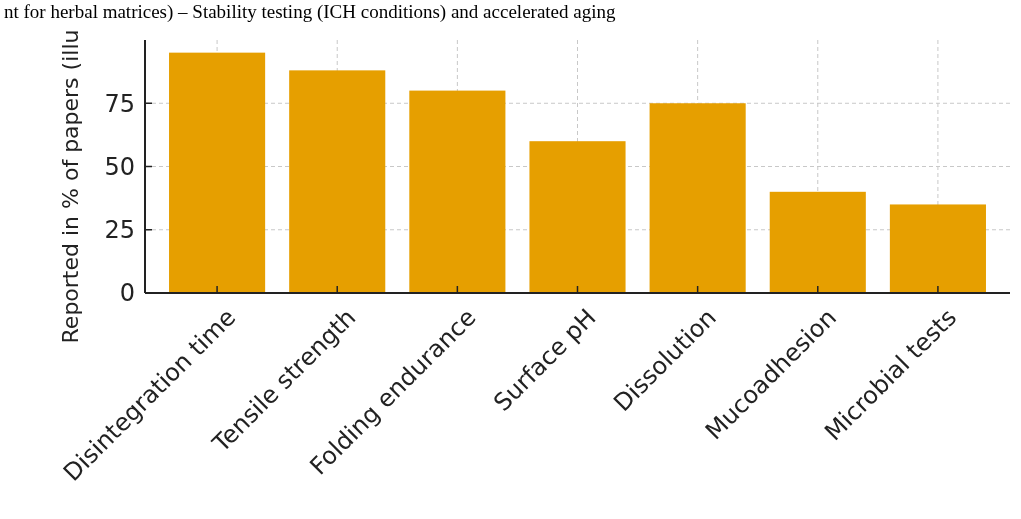 This screenshot has width=1021, height=519. I want to click on y-tick-label: 0, so click(127, 293).